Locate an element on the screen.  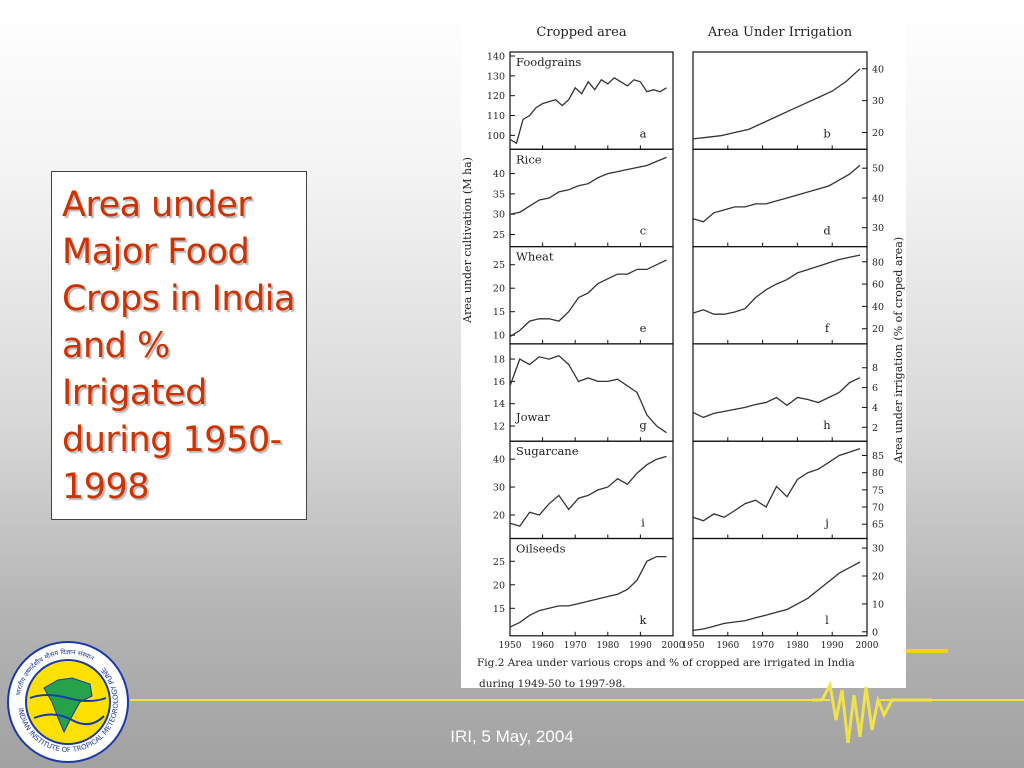
crop-label-i: Sugarcane is located at coordinates (547, 451).